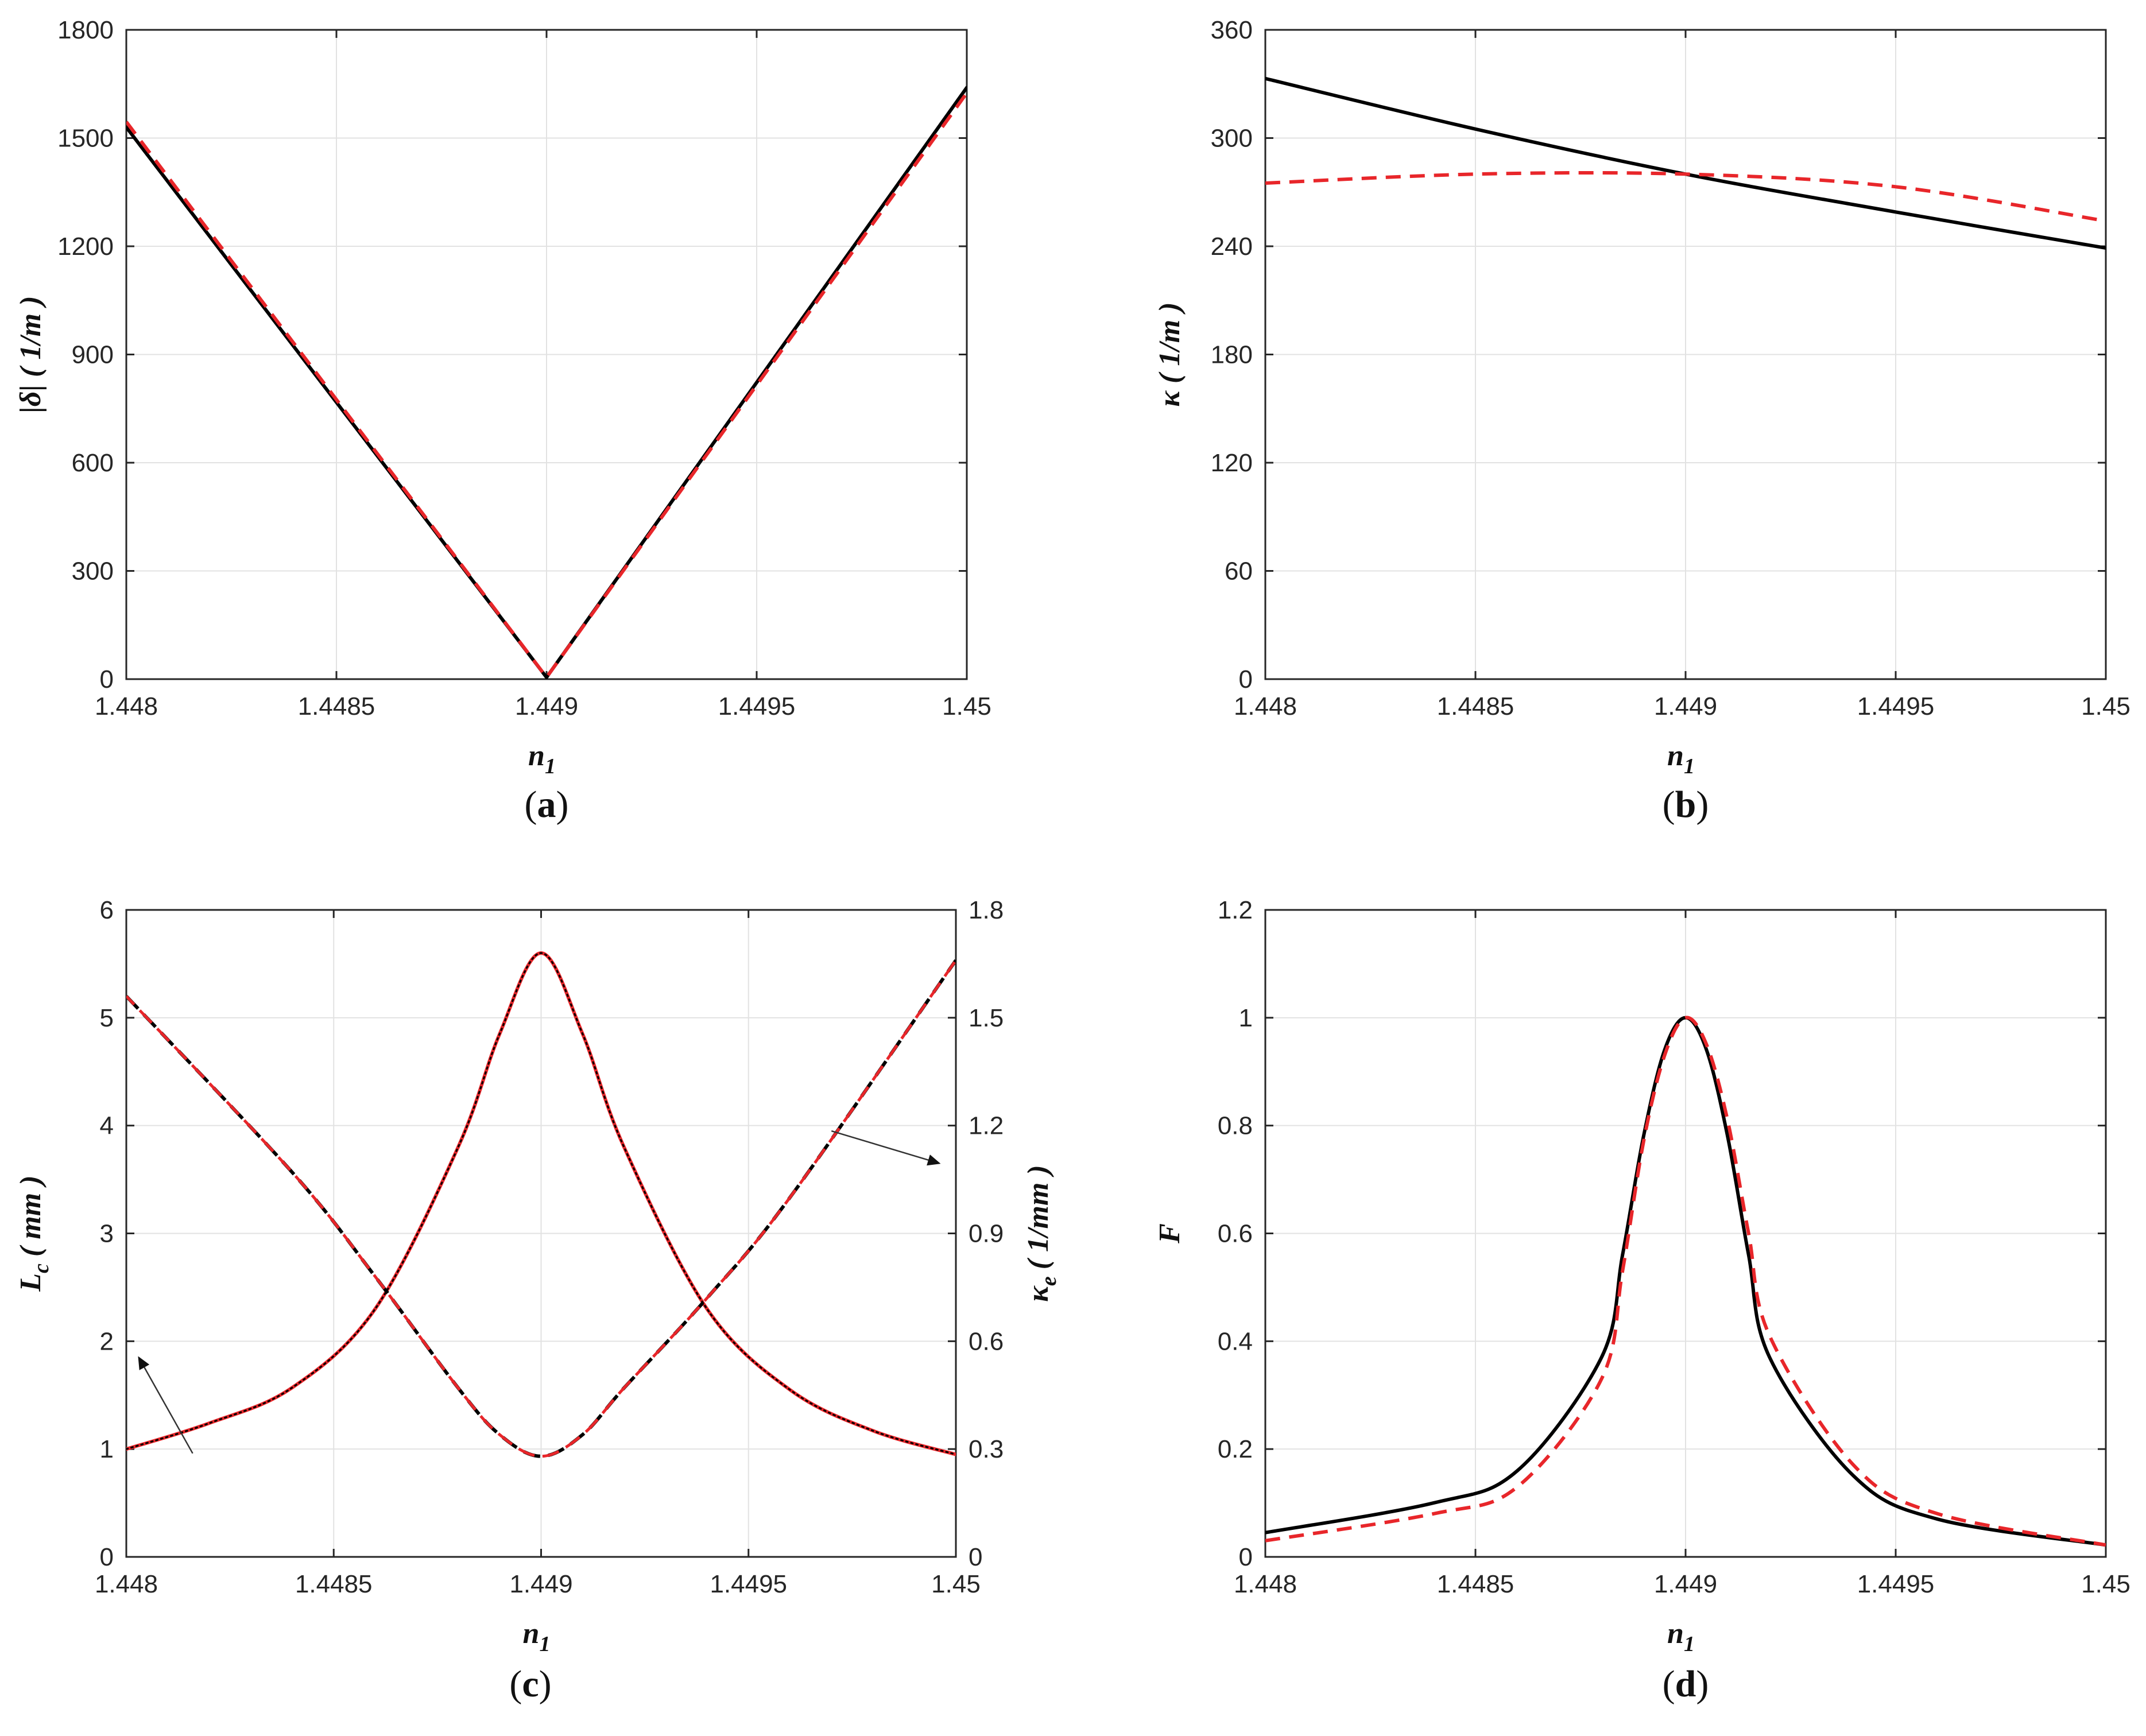 The height and width of the screenshot is (1736, 2146). What do you see at coordinates (1235, 1341) in the screenshot?
I see `y-tick-label: 0.4` at bounding box center [1235, 1341].